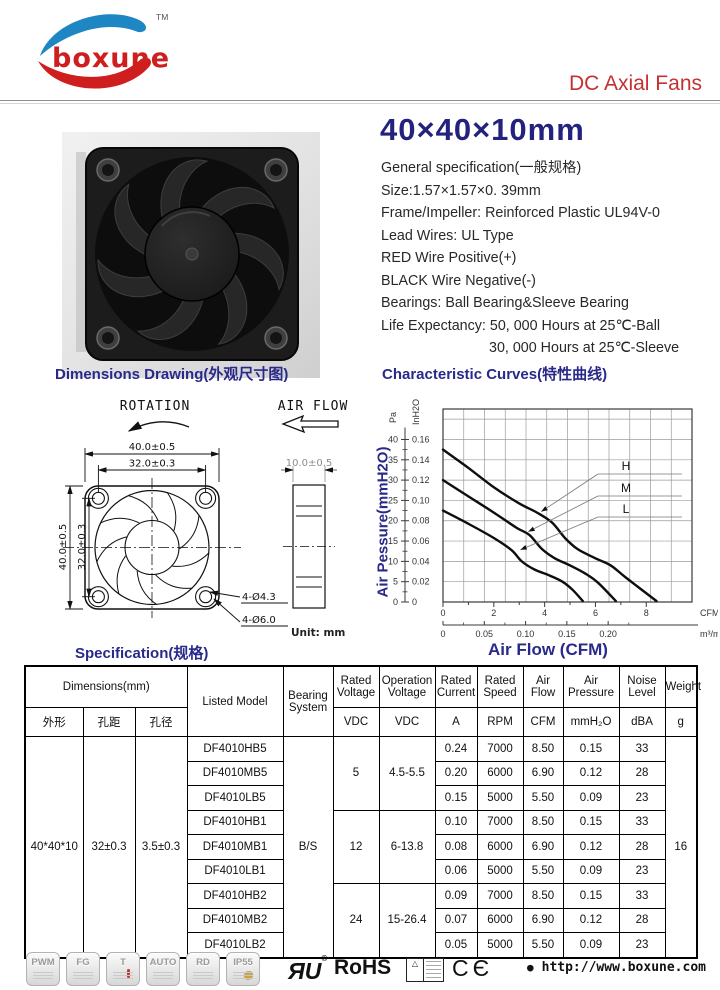  I want to click on corner-screw-holes, so click(192, 254).